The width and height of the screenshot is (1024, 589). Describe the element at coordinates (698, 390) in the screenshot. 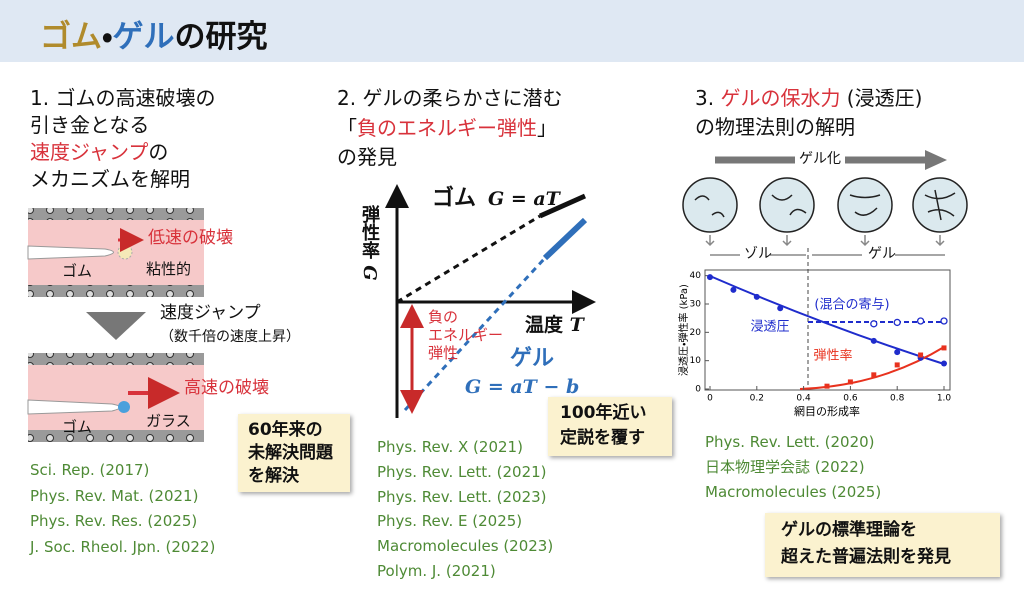

I see `y-tick-label: 0` at that location.